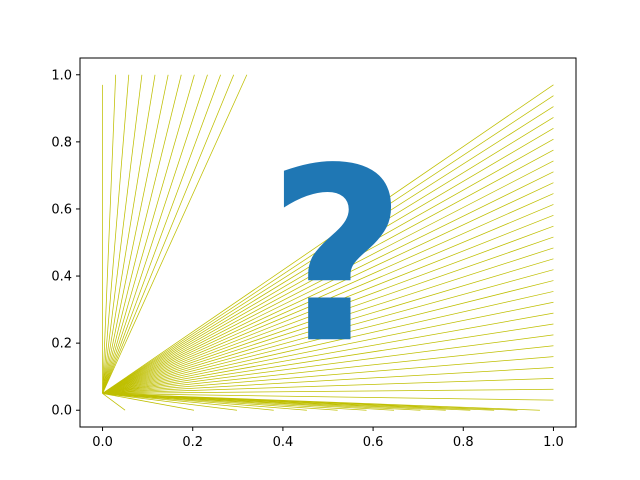 The height and width of the screenshot is (480, 640). I want to click on x-tick-label: 0.4, so click(283, 442).